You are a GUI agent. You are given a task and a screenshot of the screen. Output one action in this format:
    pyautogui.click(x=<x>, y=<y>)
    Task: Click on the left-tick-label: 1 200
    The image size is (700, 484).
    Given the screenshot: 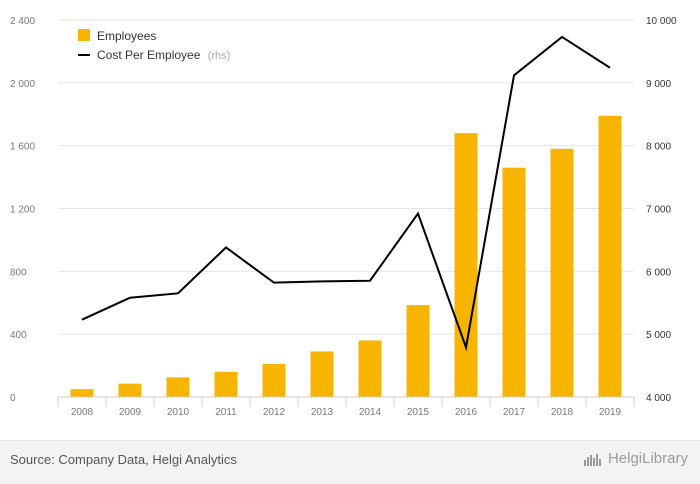 What is the action you would take?
    pyautogui.click(x=22, y=210)
    